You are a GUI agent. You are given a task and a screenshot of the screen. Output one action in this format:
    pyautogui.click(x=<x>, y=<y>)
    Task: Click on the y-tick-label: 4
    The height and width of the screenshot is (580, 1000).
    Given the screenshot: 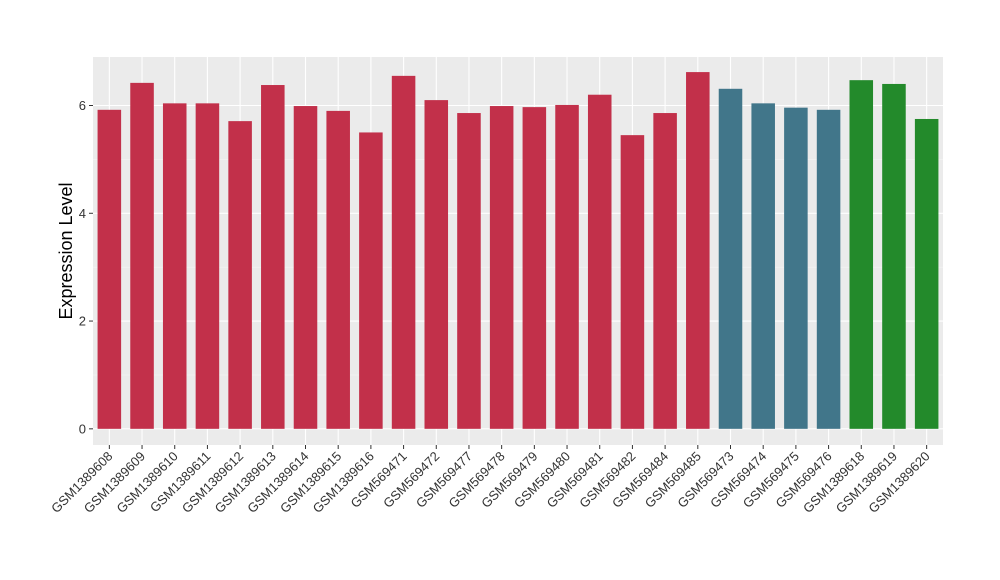 What is the action you would take?
    pyautogui.click(x=82, y=213)
    